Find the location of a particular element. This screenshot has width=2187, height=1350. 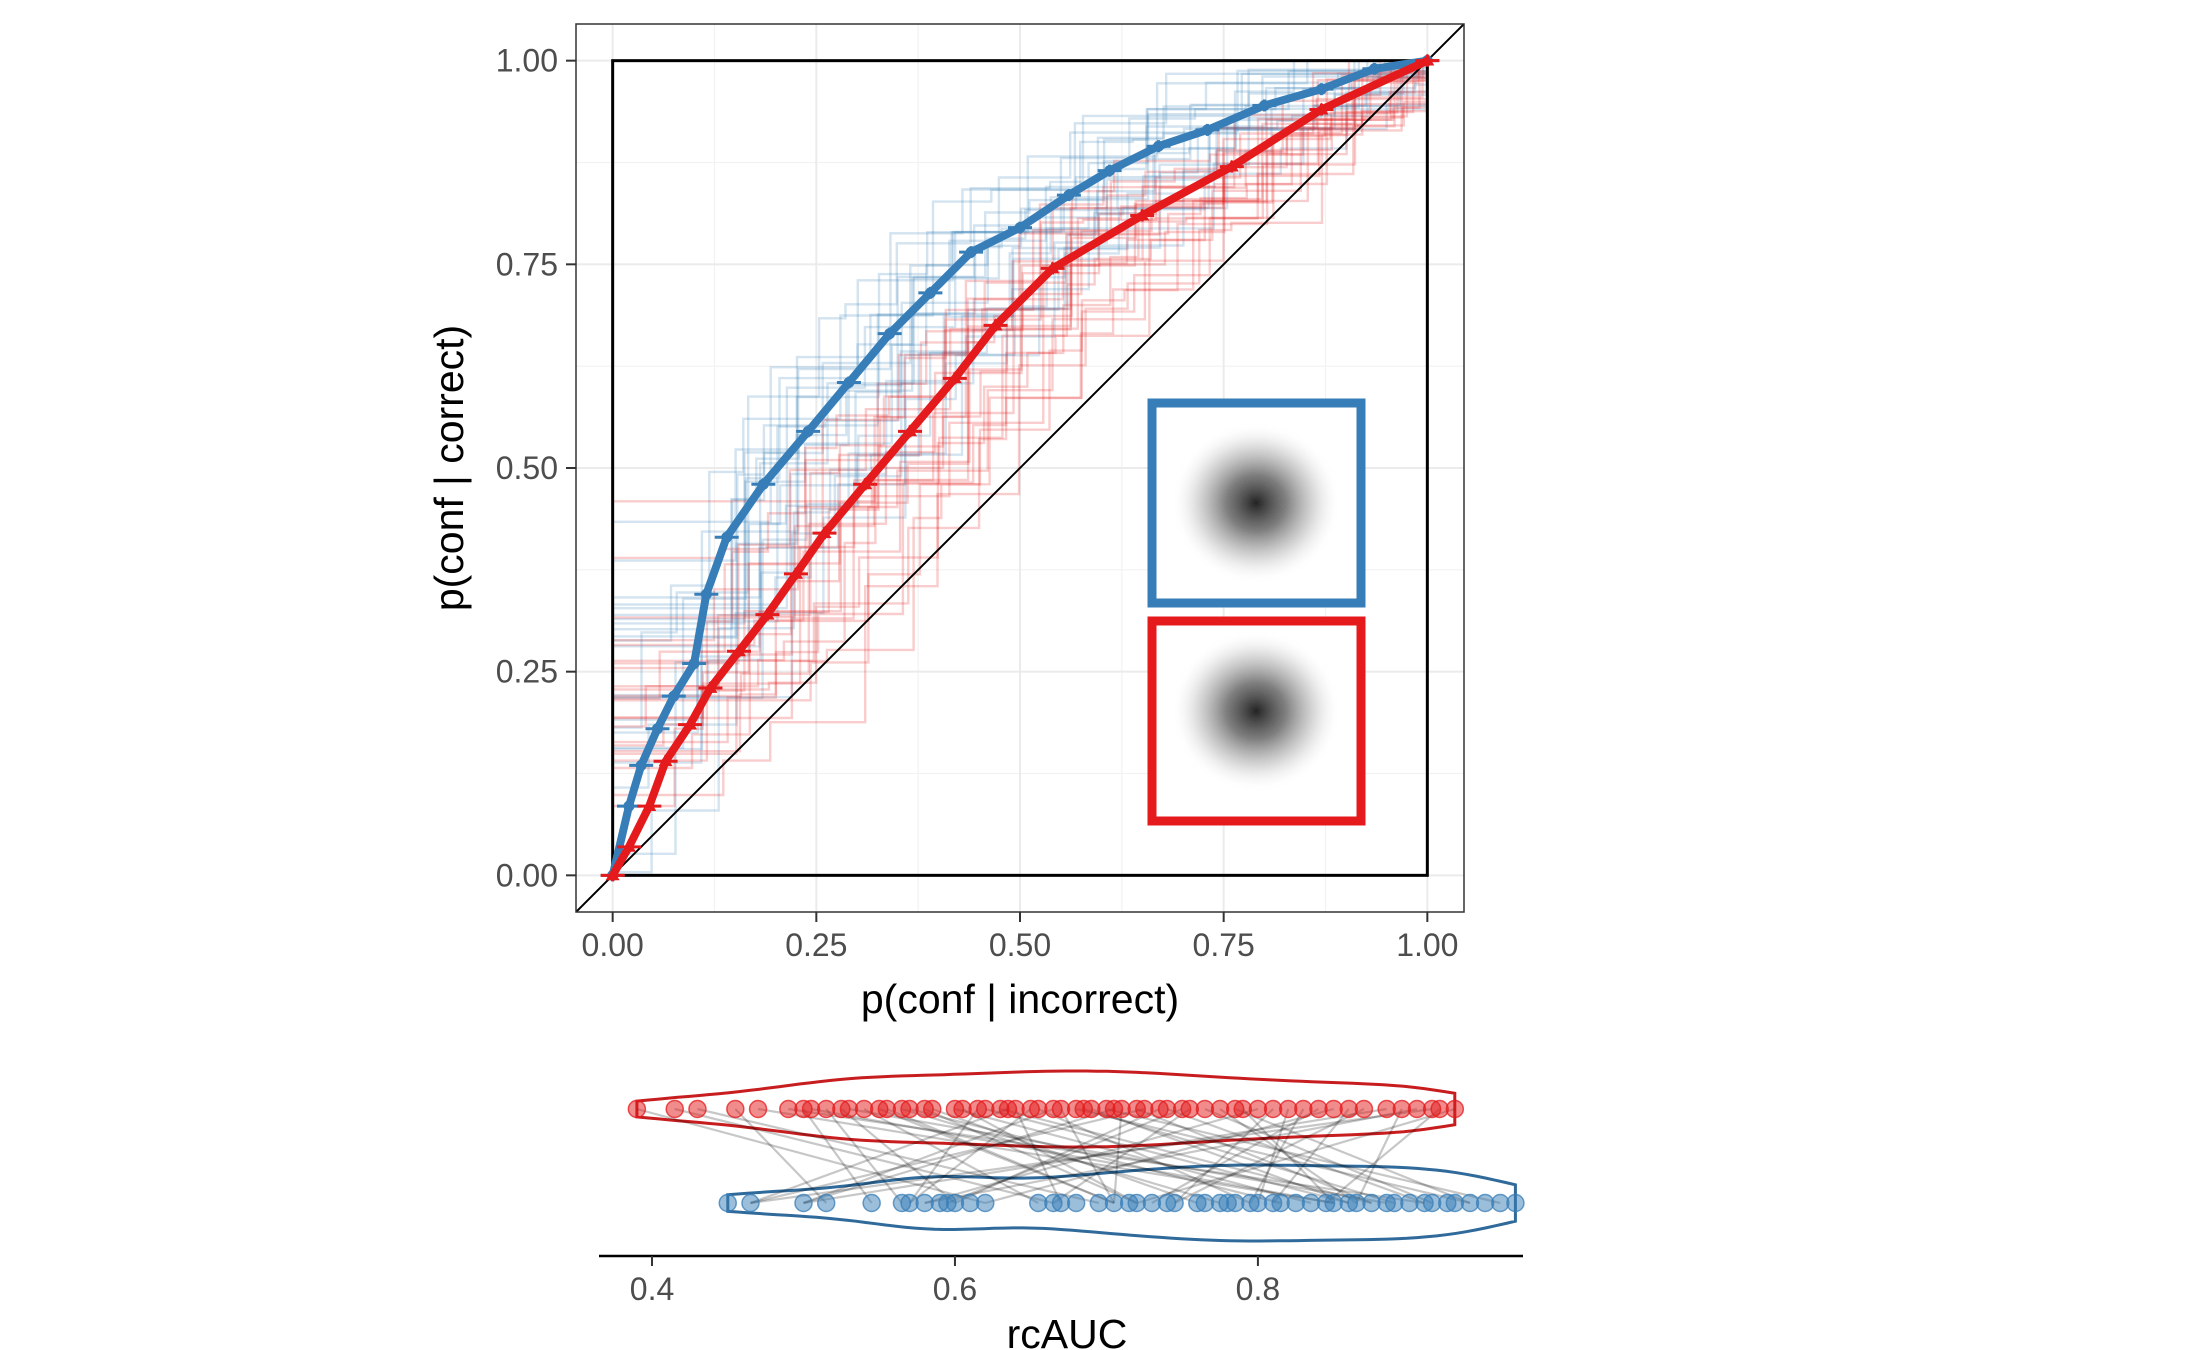

axis-ticks: 0.4 0.6 0.8 is located at coordinates (955, 1281).